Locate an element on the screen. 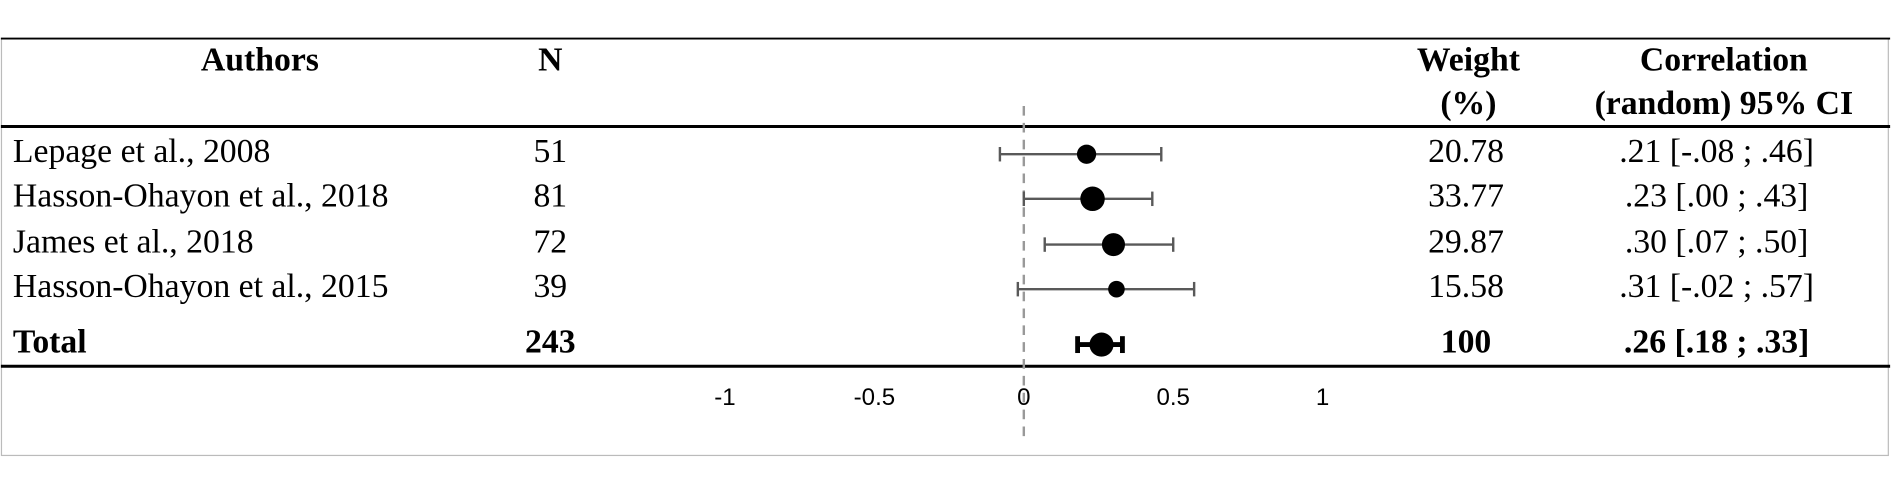 This screenshot has height=494, width=1891. weight: 29.87 is located at coordinates (1466, 241).